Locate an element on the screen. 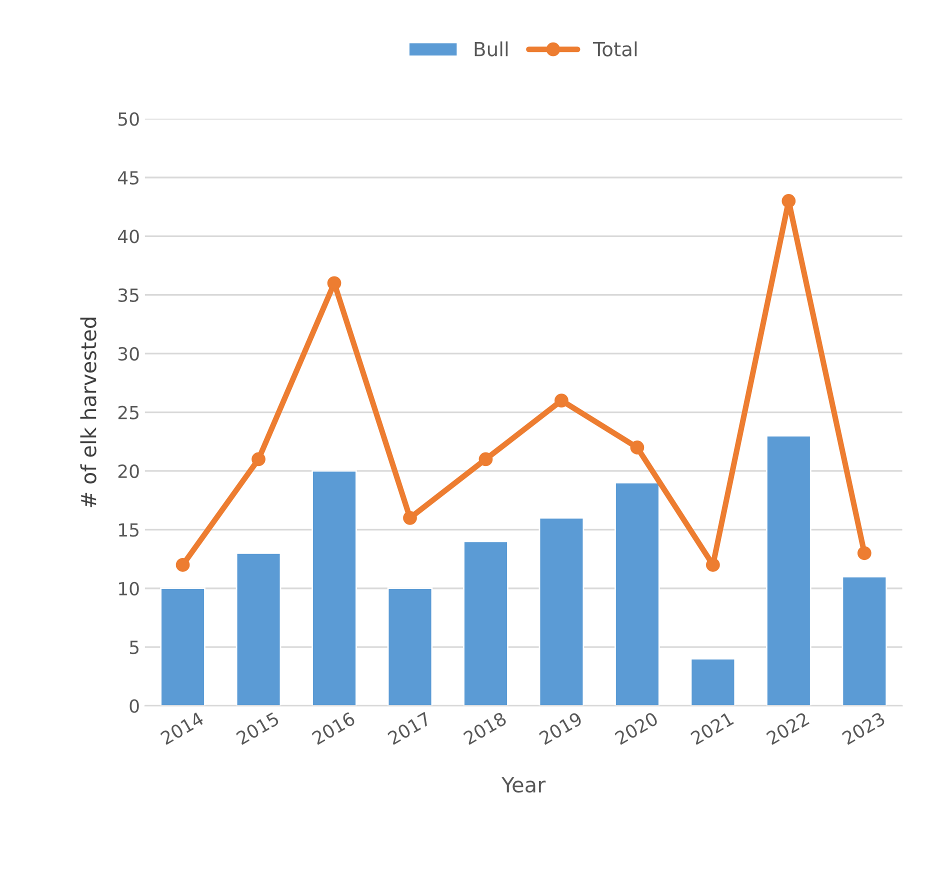  y-tick-label: 5 is located at coordinates (134, 647).